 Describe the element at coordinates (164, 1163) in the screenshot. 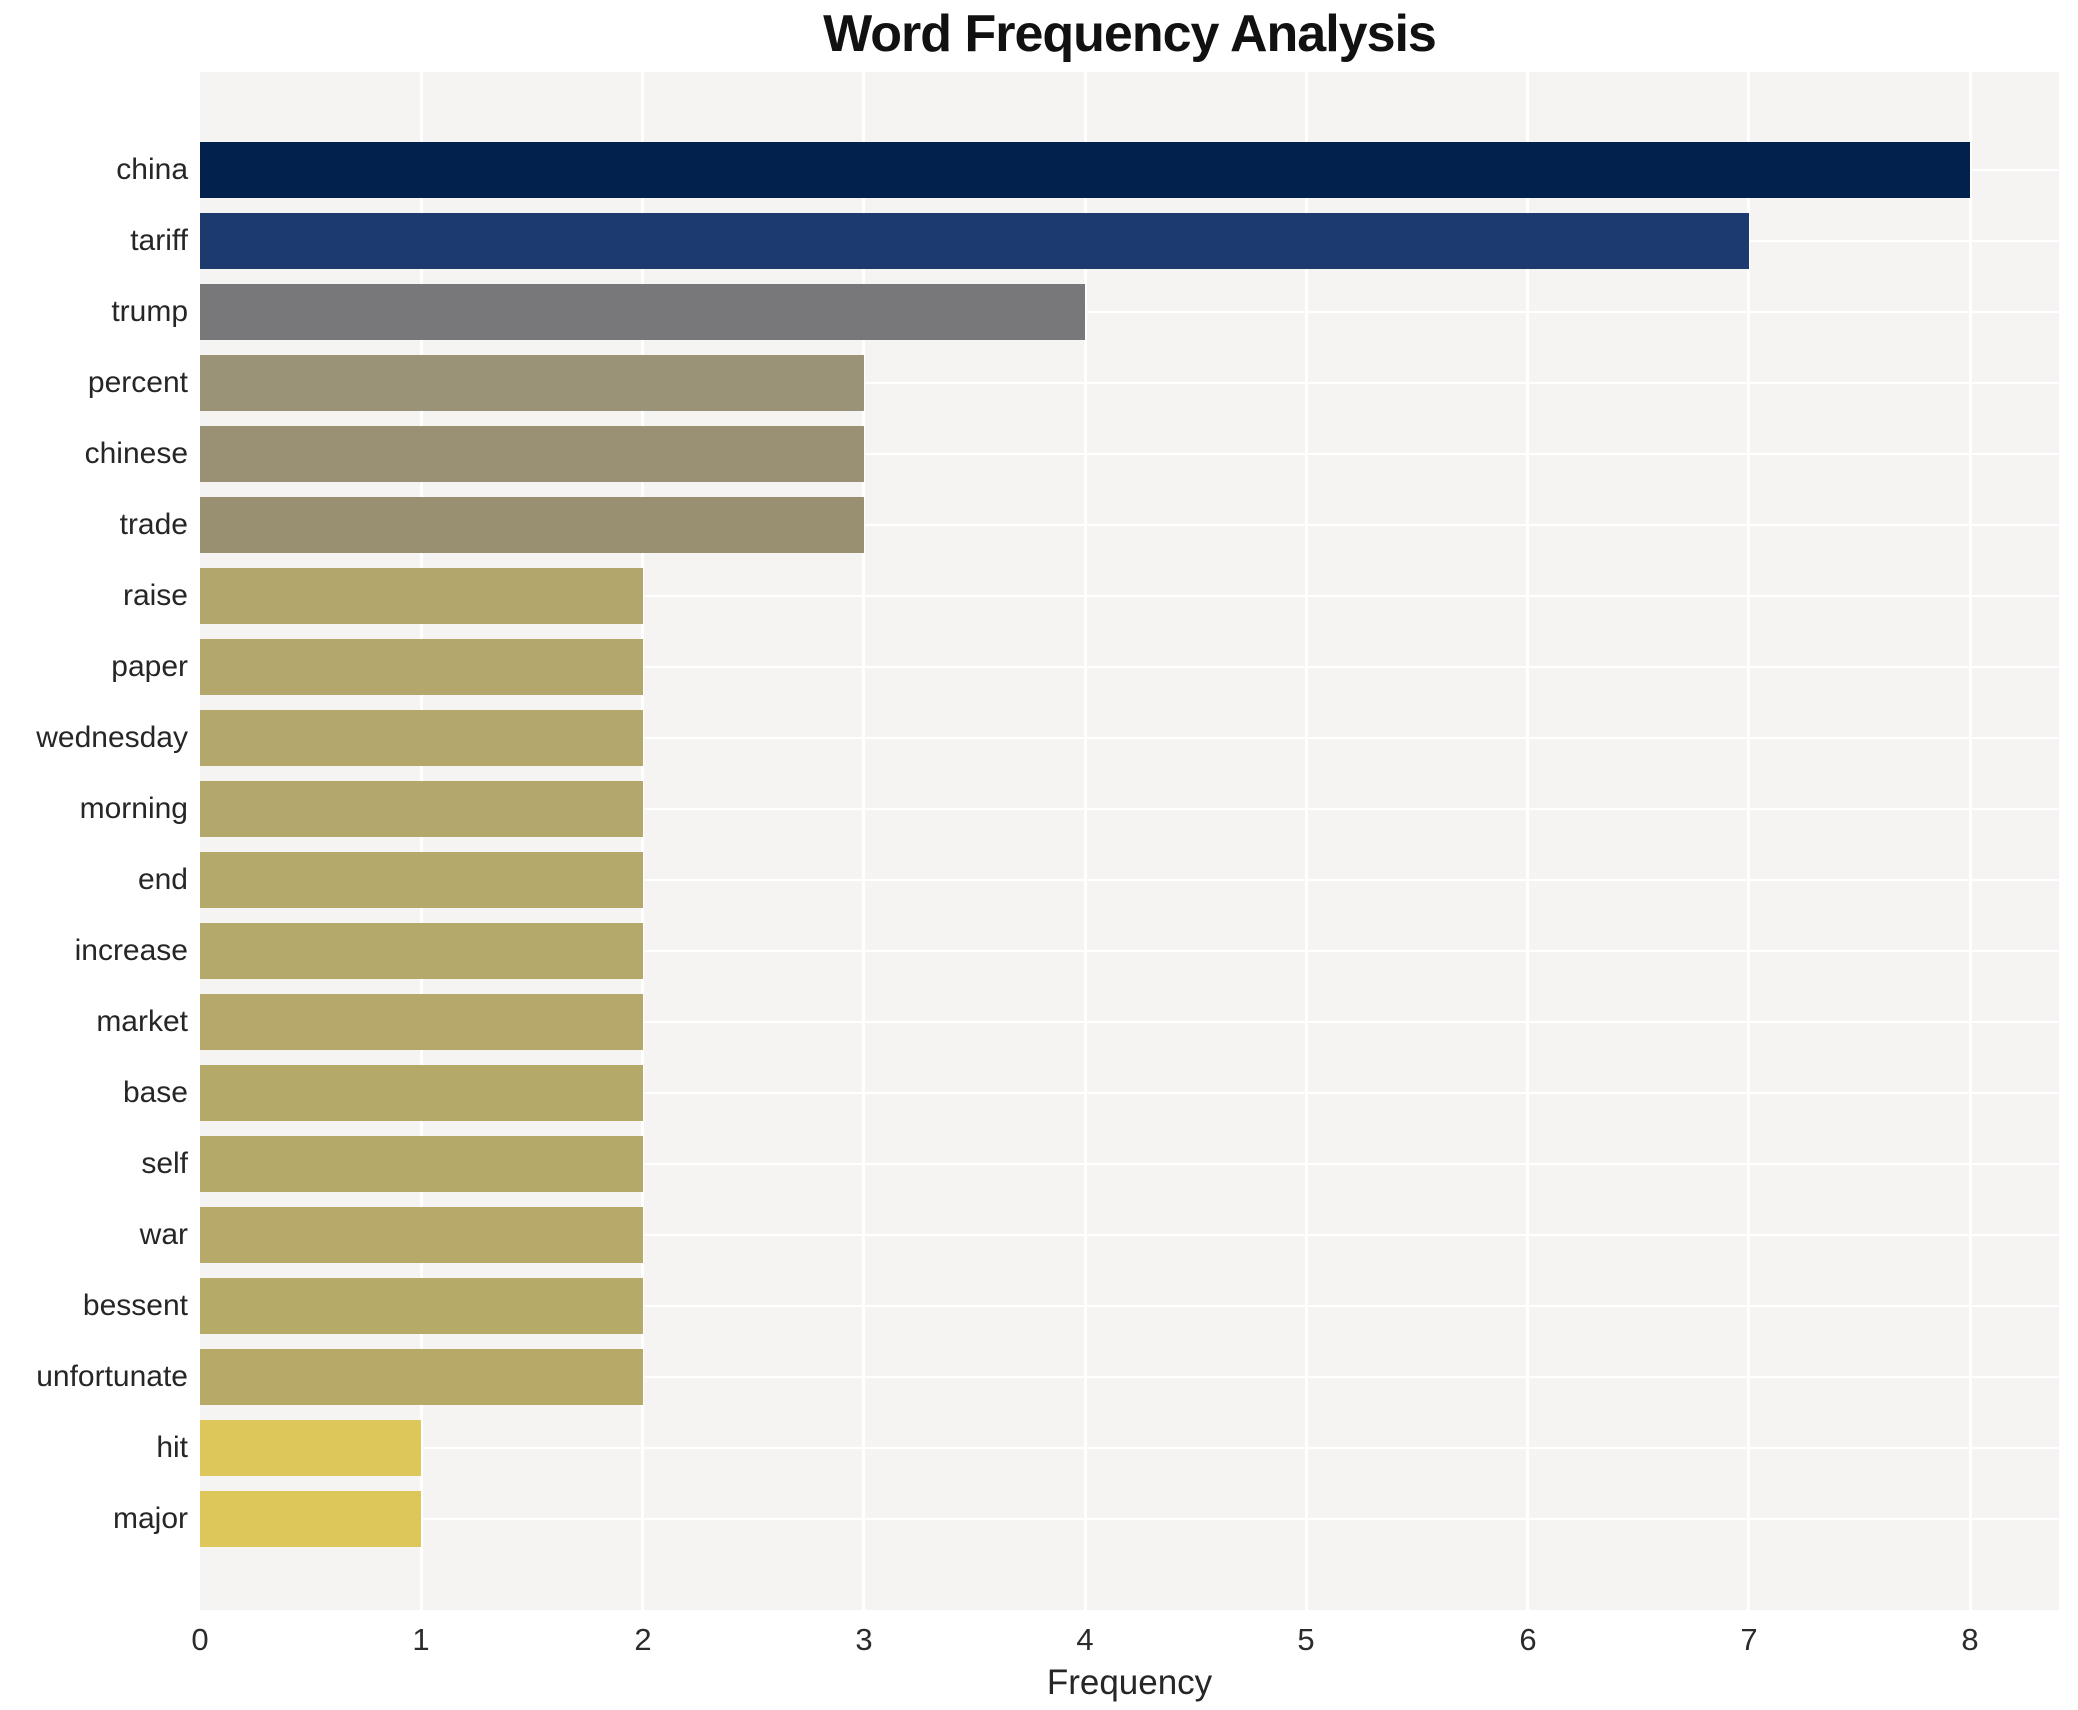

I see `y-axis-label-self: self` at that location.